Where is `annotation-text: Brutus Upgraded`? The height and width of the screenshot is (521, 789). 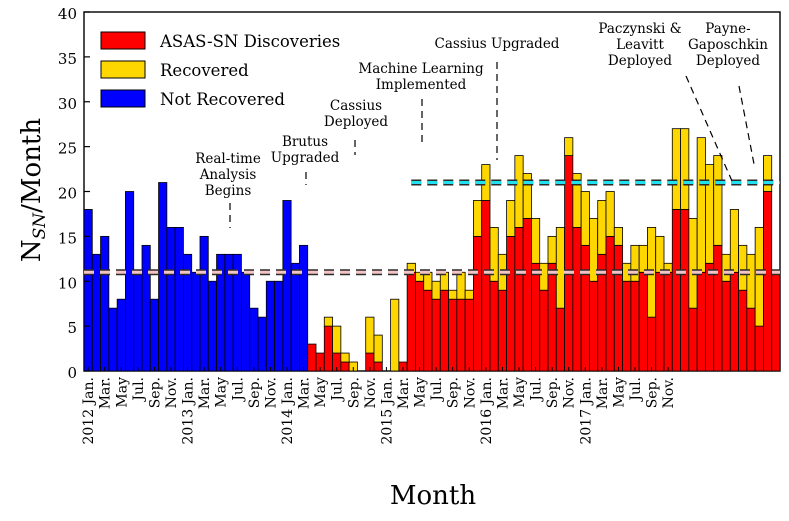 annotation-text: Brutus Upgraded is located at coordinates (305, 150).